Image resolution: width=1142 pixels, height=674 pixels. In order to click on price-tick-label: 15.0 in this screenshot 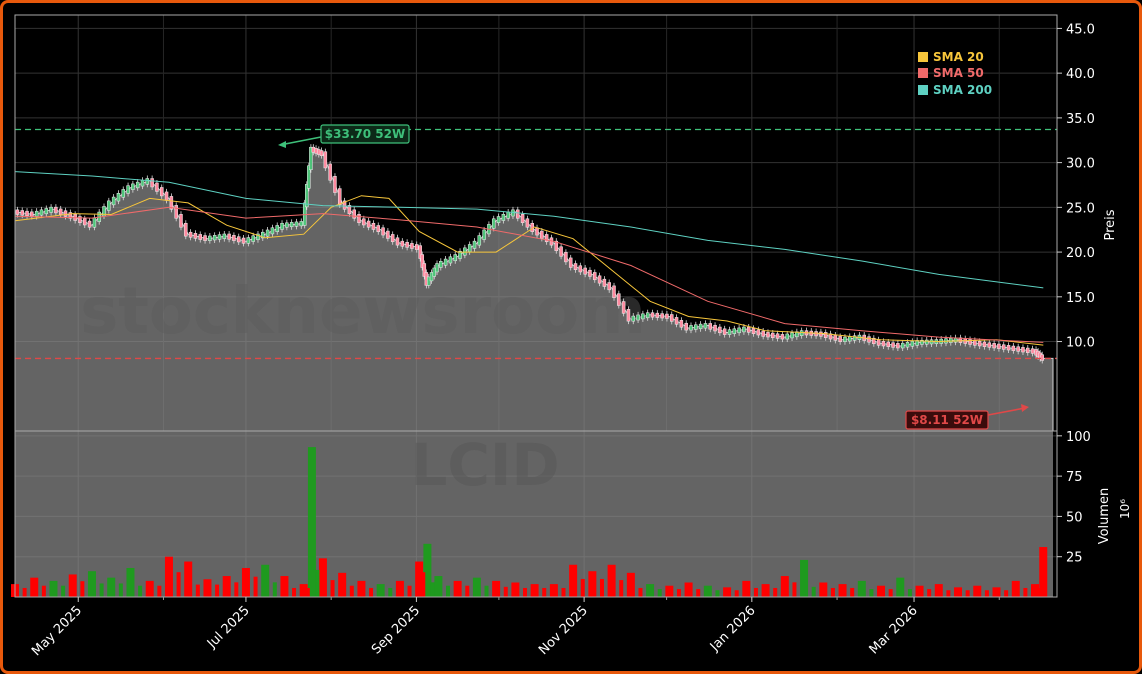, I will do `click(1080, 298)`.